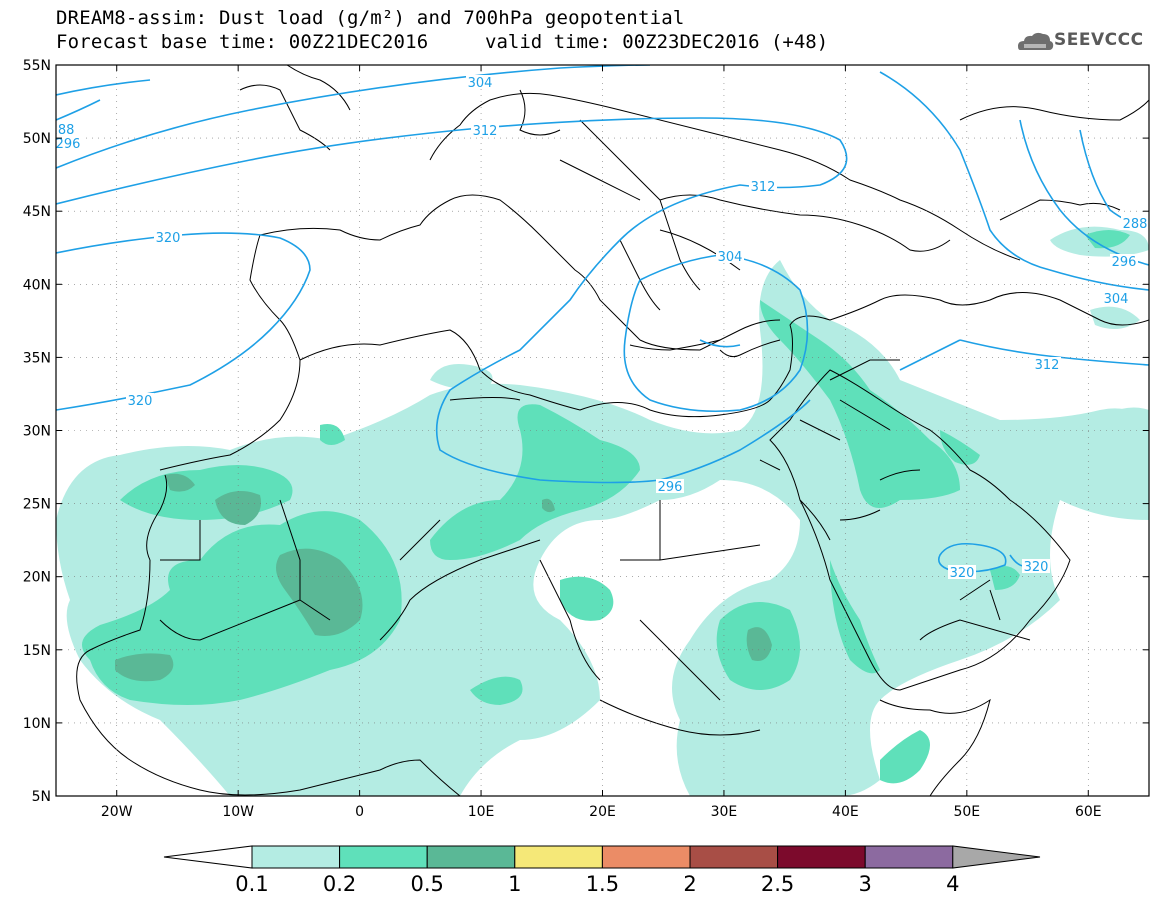  What do you see at coordinates (724, 812) in the screenshot?
I see `lon-label: 30E` at bounding box center [724, 812].